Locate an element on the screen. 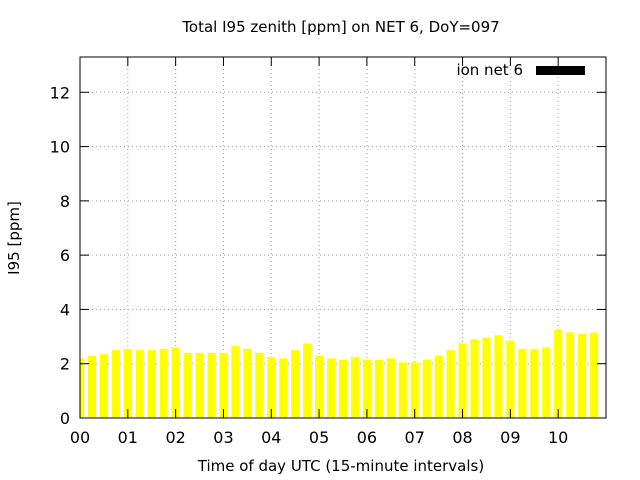 This screenshot has width=640, height=480. y-tick-label: 8 is located at coordinates (65, 201).